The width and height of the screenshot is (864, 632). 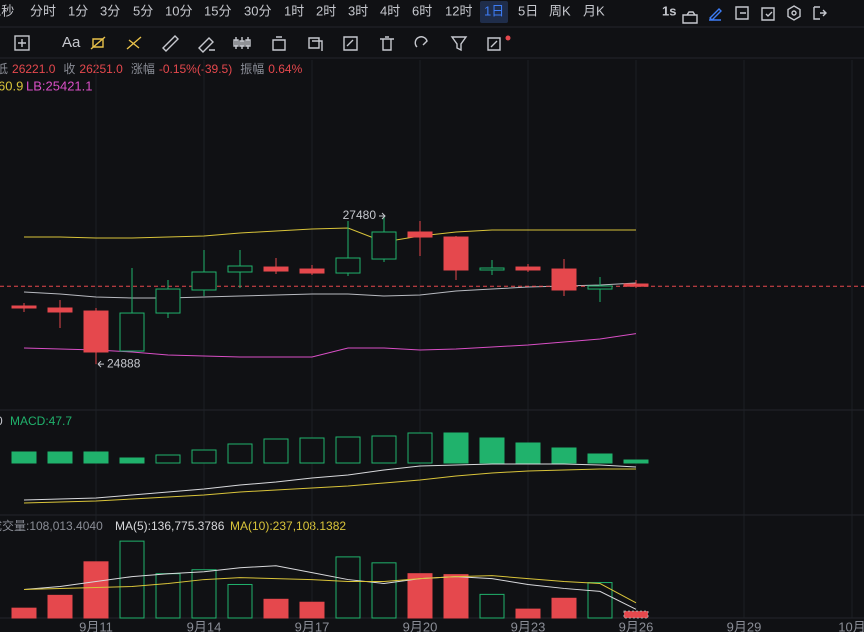 What do you see at coordinates (422, 10) in the screenshot?
I see `timeframe-tab: 6时` at bounding box center [422, 10].